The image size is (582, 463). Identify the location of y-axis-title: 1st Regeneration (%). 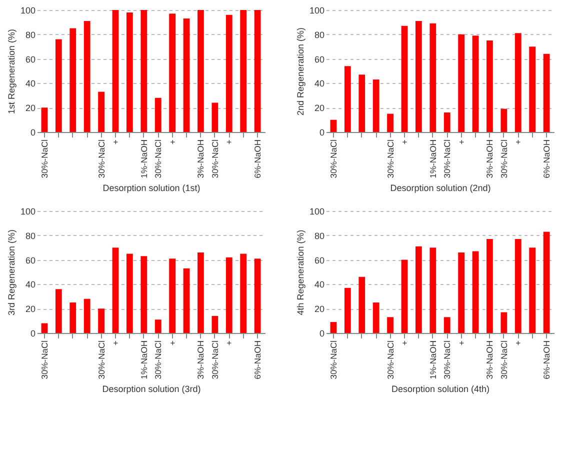
(11, 71).